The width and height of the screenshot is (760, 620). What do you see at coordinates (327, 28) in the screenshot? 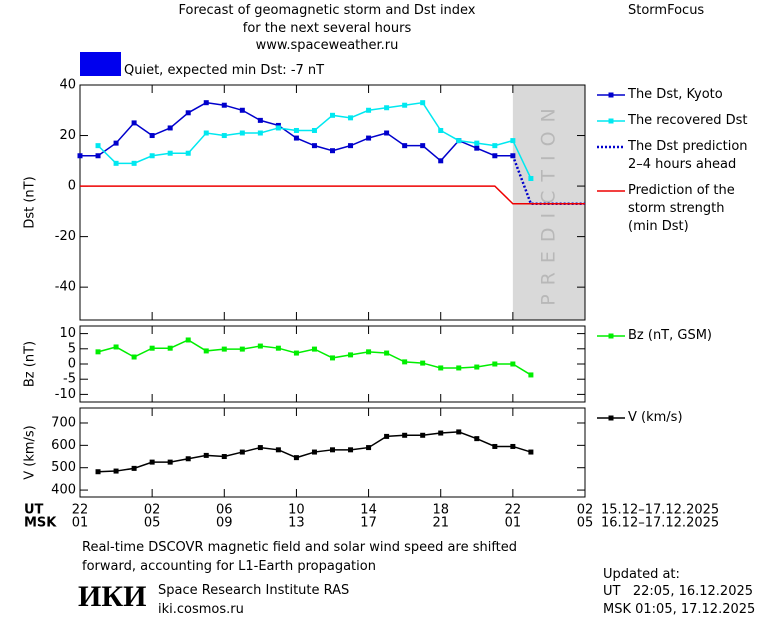
I see `title-line: for the next several hours` at bounding box center [327, 28].